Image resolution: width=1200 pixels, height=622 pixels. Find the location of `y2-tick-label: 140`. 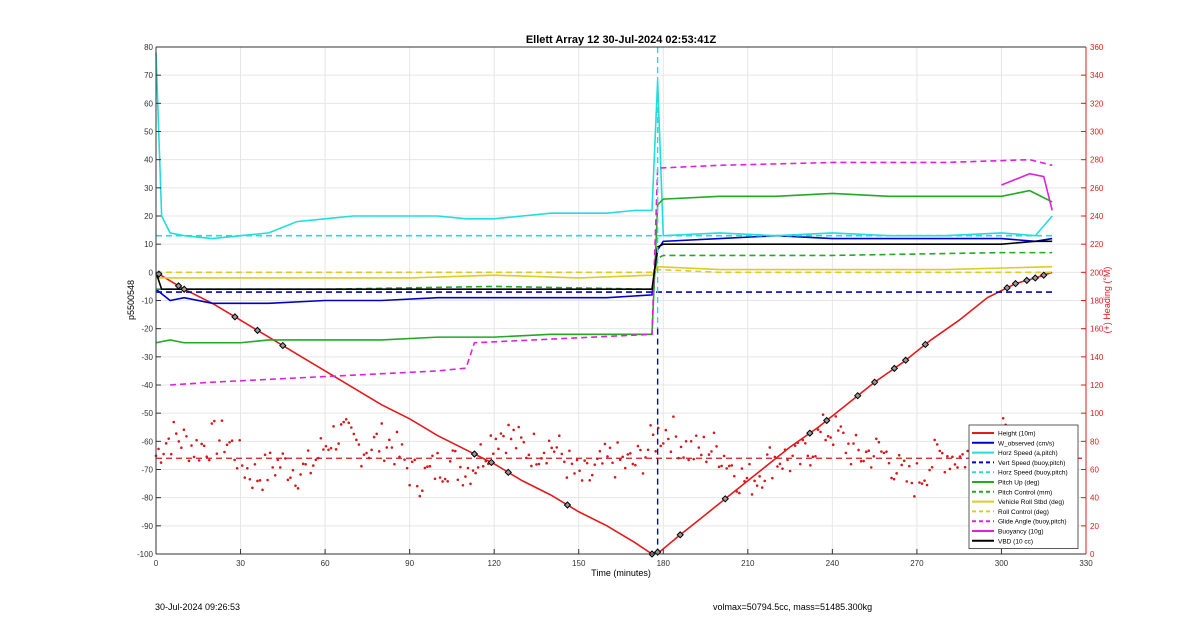

y2-tick-label: 140 is located at coordinates (1097, 357).